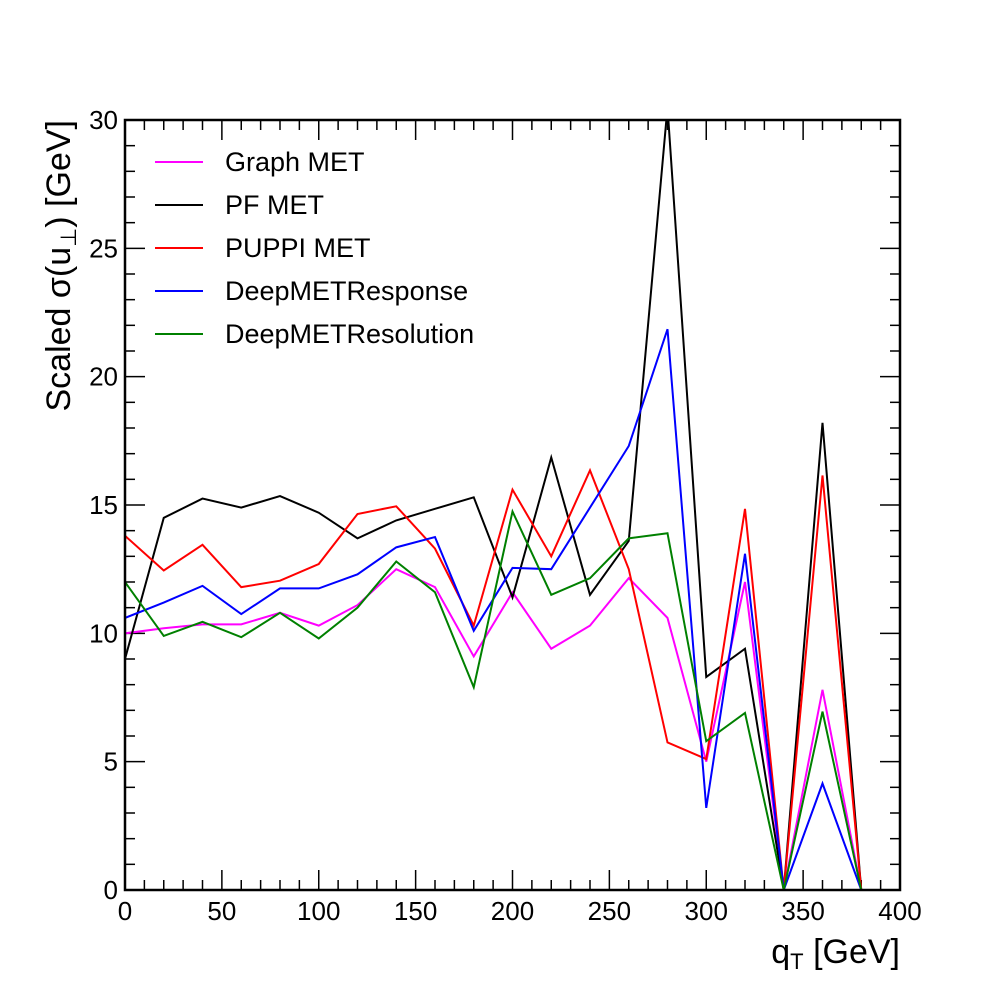 The width and height of the screenshot is (1000, 1000). I want to click on y-axis-title: Scaled σ(u⊥) [GeV], so click(60, 266).